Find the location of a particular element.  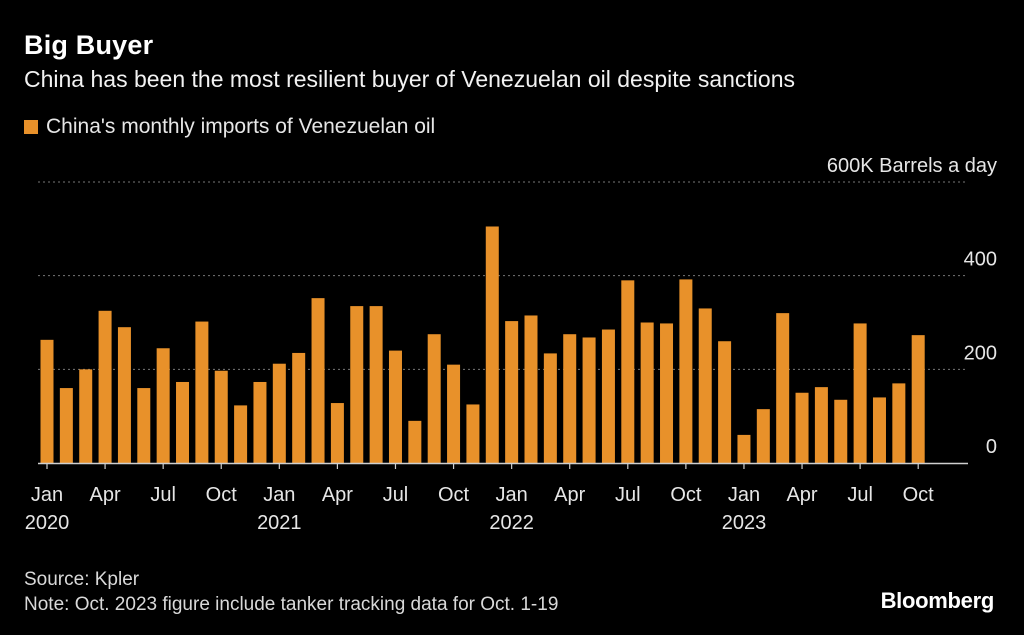

y-tick-label: 400 is located at coordinates (980, 260).